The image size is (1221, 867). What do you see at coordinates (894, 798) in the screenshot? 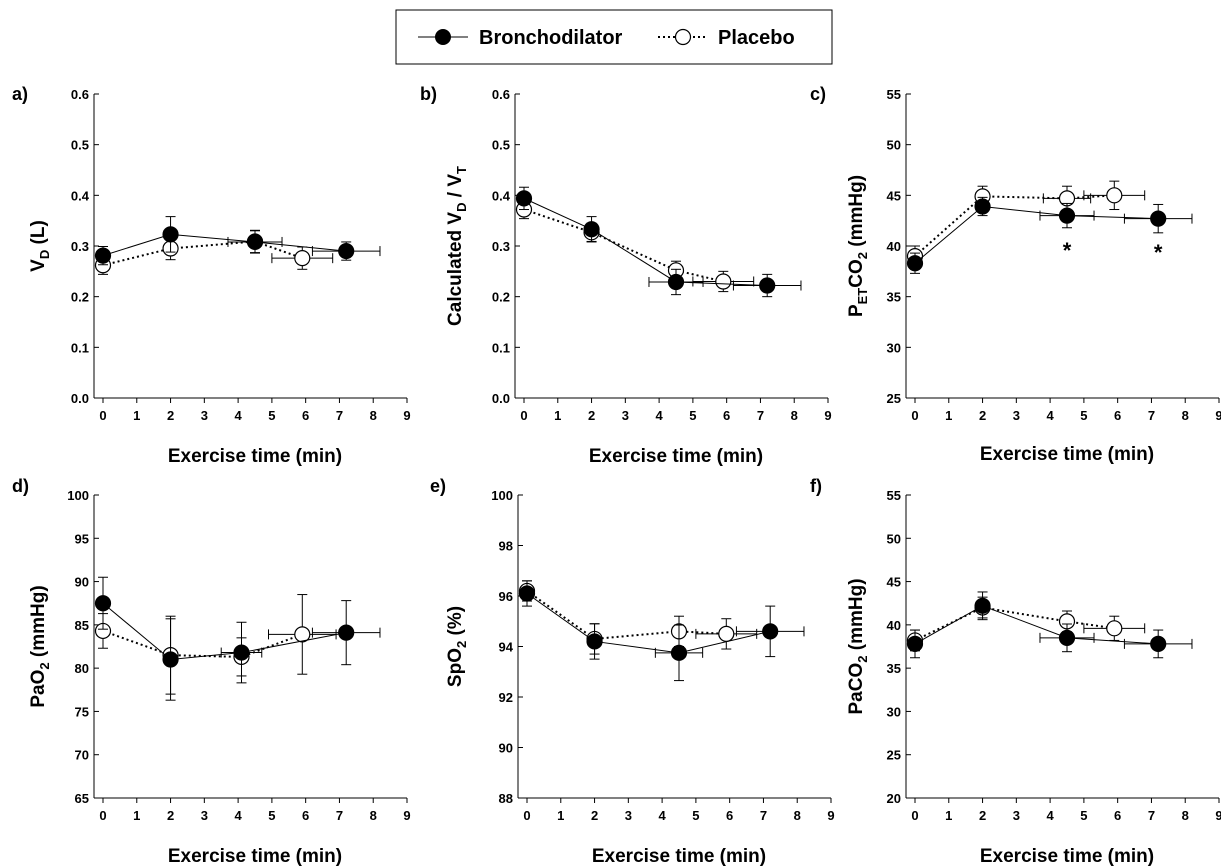
I see `y-tick-label: 20` at bounding box center [894, 798].